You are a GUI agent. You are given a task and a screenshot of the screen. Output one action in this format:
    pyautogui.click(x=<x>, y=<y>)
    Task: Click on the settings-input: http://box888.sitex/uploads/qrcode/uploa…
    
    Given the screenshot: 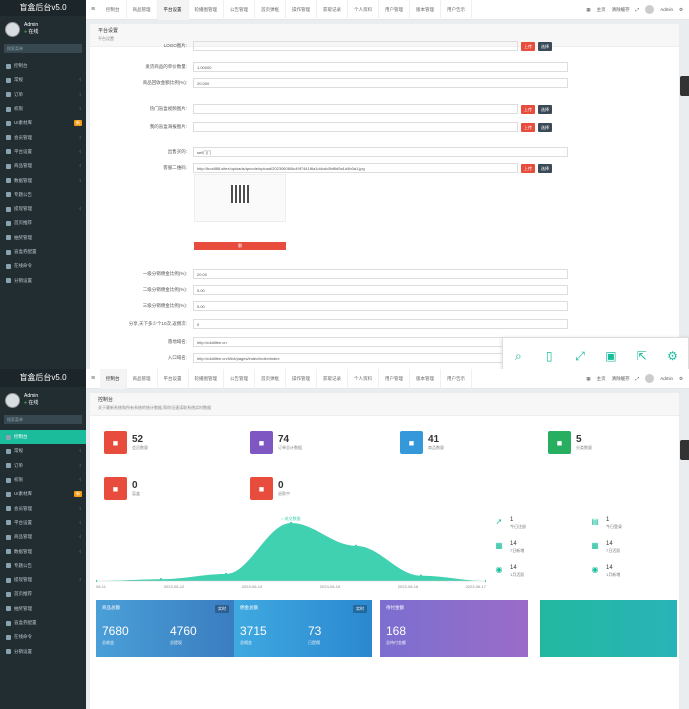 What is the action you would take?
    pyautogui.click(x=355, y=168)
    